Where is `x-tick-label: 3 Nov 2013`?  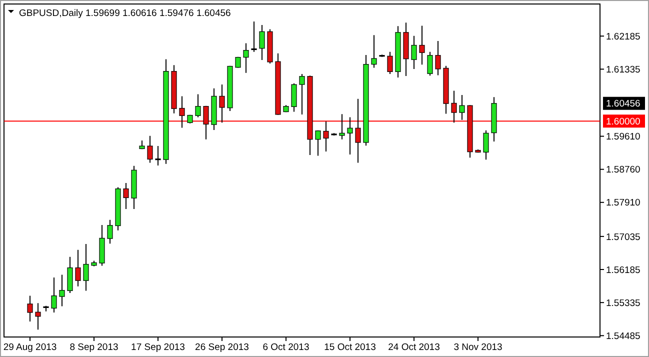 x-tick-label: 3 Nov 2013 is located at coordinates (478, 347).